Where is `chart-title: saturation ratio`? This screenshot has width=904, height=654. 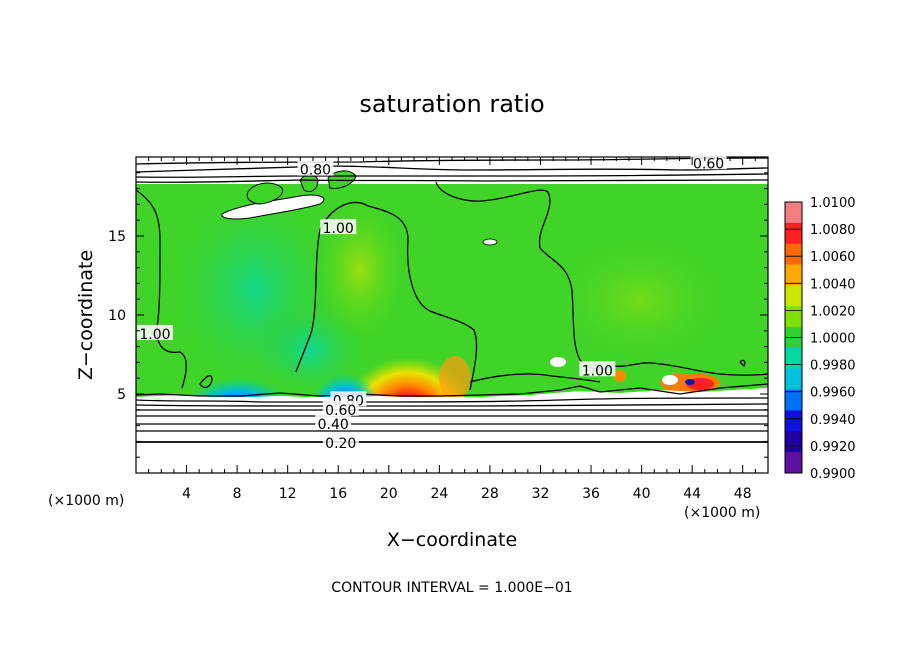
chart-title: saturation ratio is located at coordinates (451, 104).